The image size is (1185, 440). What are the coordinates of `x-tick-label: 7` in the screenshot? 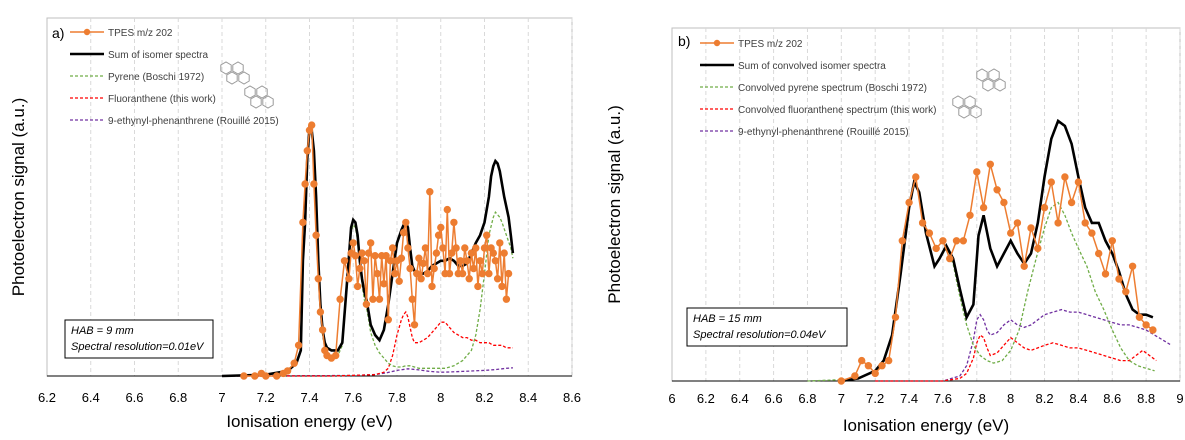 It's located at (221, 397).